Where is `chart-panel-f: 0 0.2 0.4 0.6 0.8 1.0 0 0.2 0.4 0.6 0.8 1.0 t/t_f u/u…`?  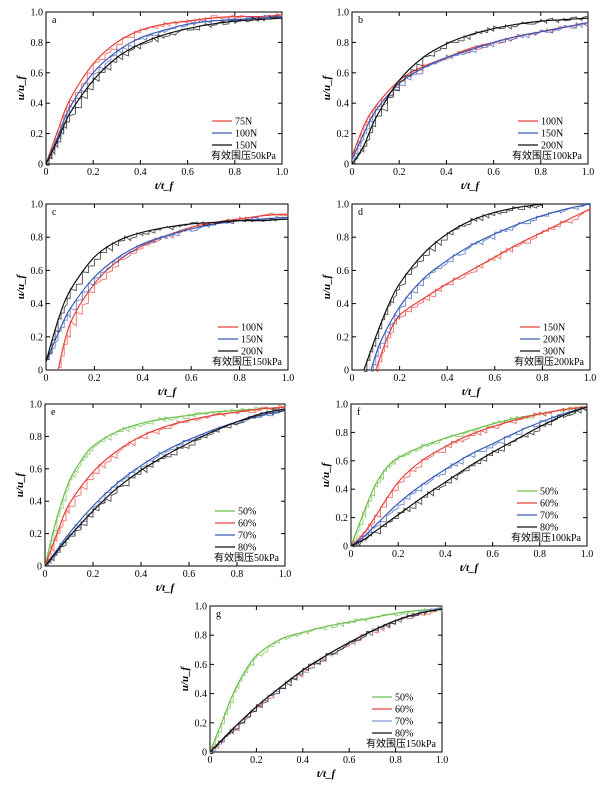
chart-panel-f: 0 0.2 0.4 0.6 0.8 1.0 0 0.2 0.4 0.6 0.8 1.0 t/t_f u/u… is located at coordinates (456, 487).